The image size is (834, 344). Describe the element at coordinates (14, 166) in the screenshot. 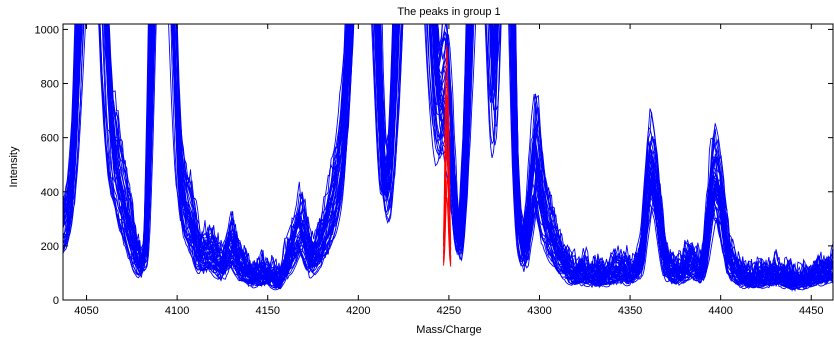

I see `y-axis-label: Intensity` at that location.